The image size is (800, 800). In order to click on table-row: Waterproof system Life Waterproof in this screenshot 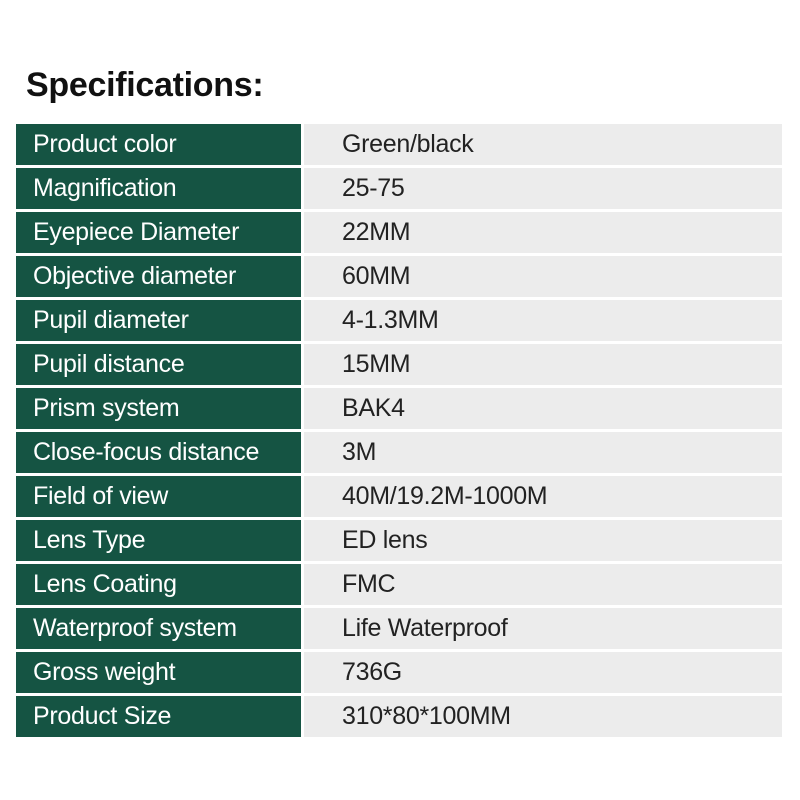, I will do `click(399, 628)`.